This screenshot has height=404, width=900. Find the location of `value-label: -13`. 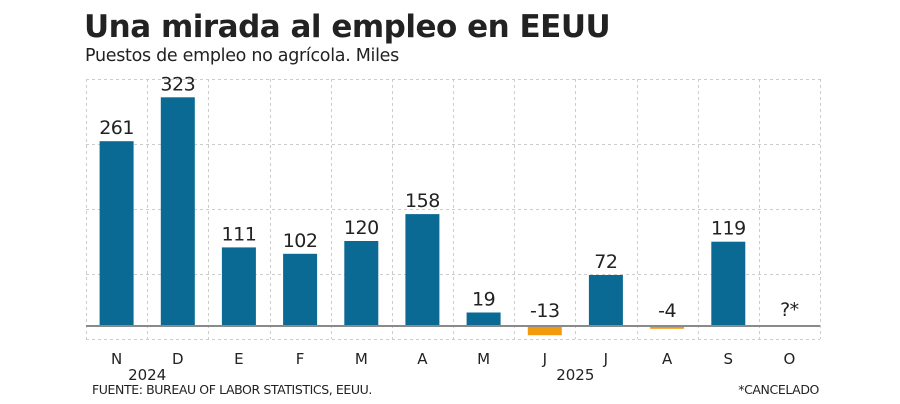

value-label: -13 is located at coordinates (545, 311).